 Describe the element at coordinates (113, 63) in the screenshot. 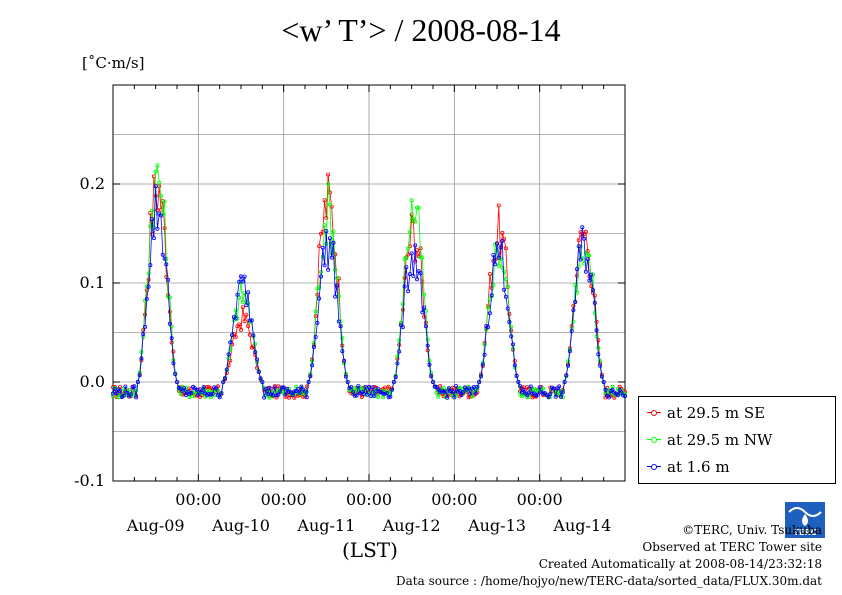

I see `y-axis-unit-label: [˚C·m/s]` at that location.